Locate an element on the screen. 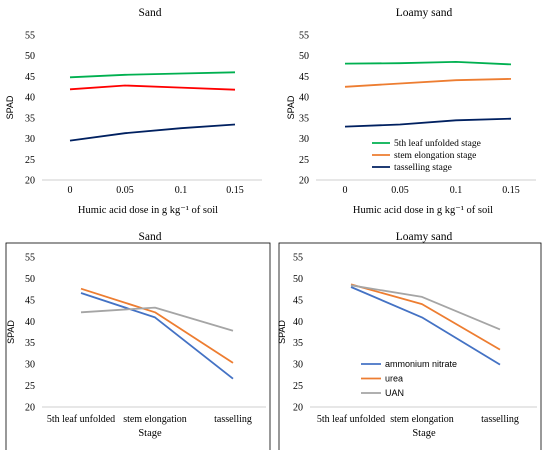  legend-label: 5th leaf unfolded stage is located at coordinates (437, 143).